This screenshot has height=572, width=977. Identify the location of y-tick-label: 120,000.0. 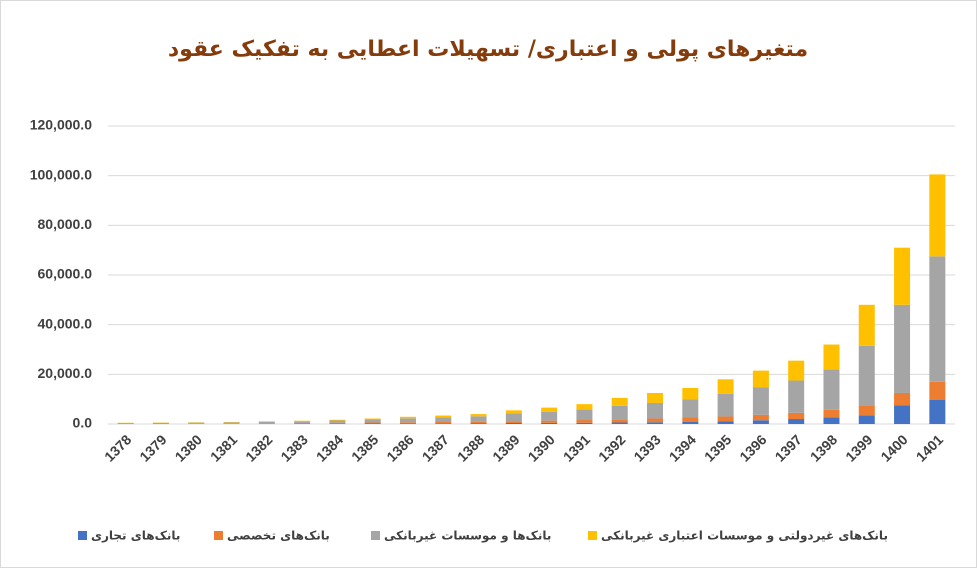
(61, 125).